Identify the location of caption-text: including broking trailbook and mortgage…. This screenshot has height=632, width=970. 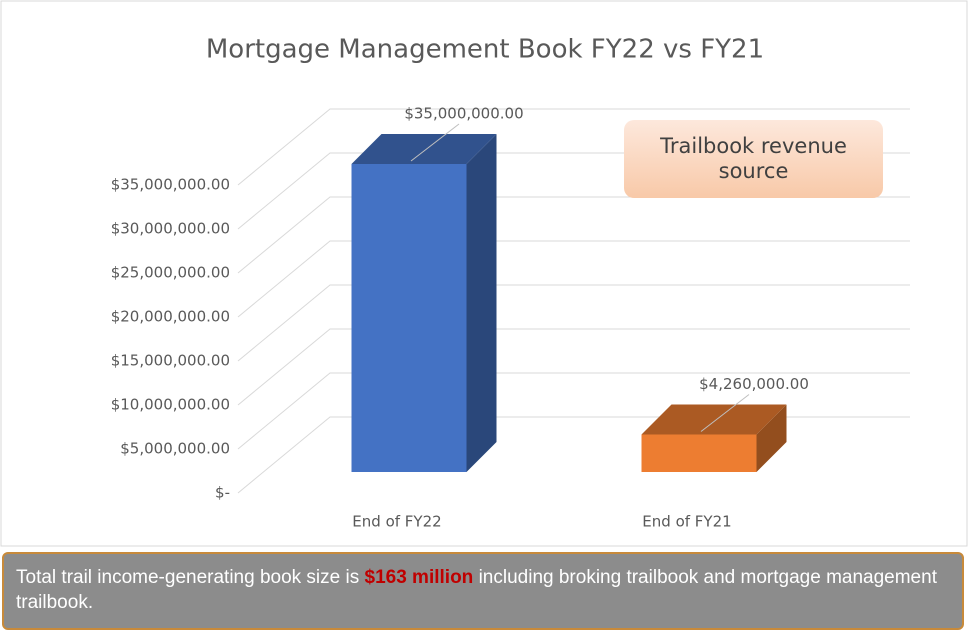
(476, 590).